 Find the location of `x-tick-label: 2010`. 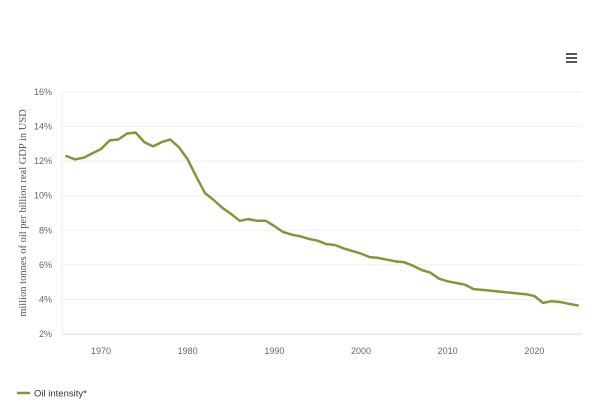

x-tick-label: 2010 is located at coordinates (448, 351).